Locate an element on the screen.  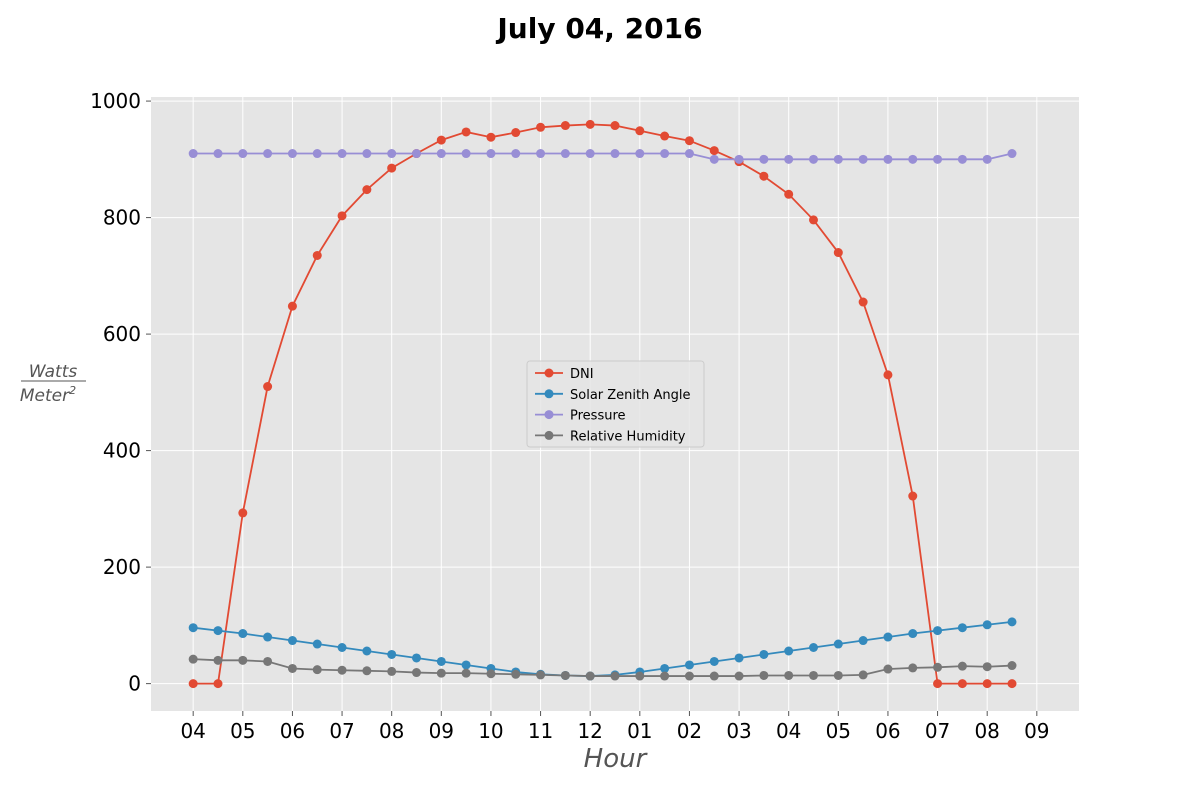
legend-label: Pressure is located at coordinates (598, 416).